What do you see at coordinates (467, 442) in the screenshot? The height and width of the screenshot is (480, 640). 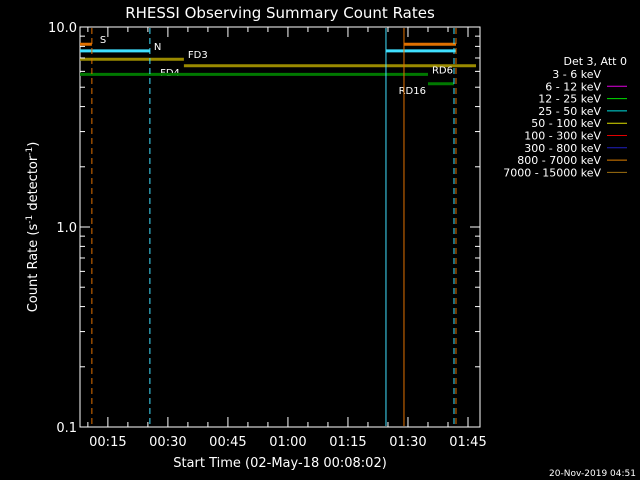 I see `x-tick-label: 01:45` at bounding box center [467, 442].